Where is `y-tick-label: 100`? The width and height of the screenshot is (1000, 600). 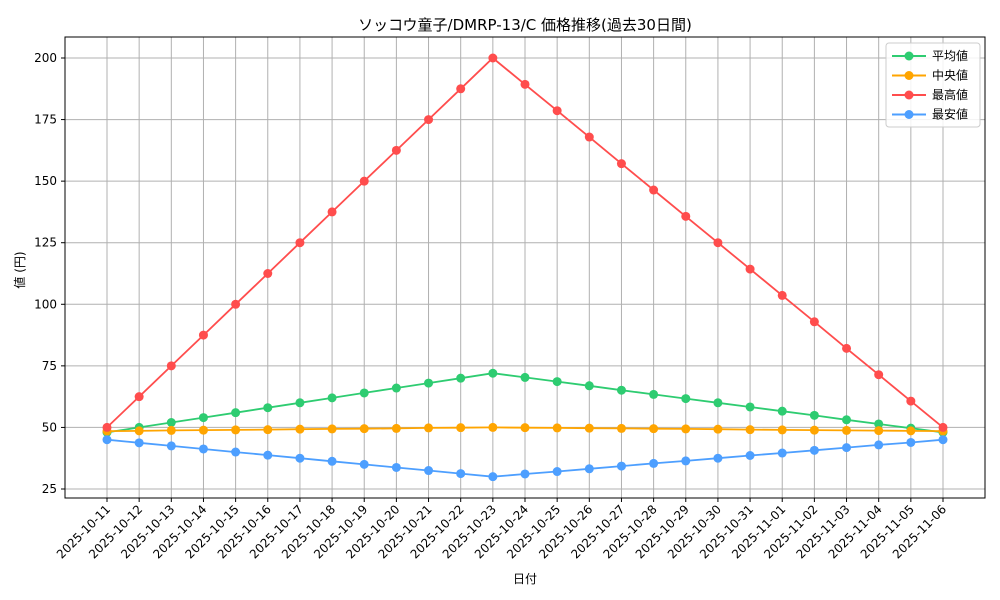
y-tick-label: 100 is located at coordinates (45, 304).